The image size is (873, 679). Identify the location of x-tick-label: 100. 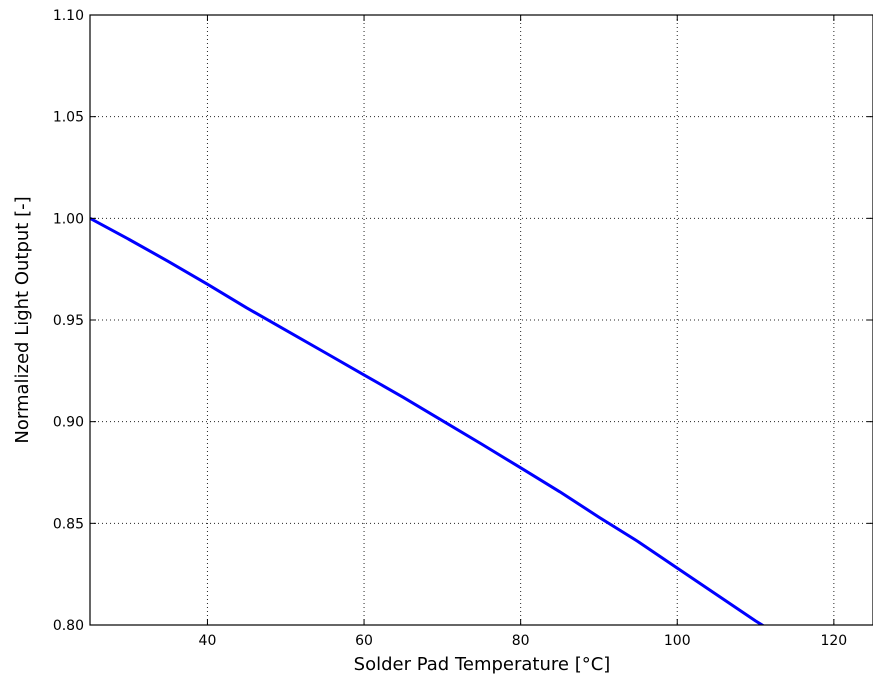
(677, 641).